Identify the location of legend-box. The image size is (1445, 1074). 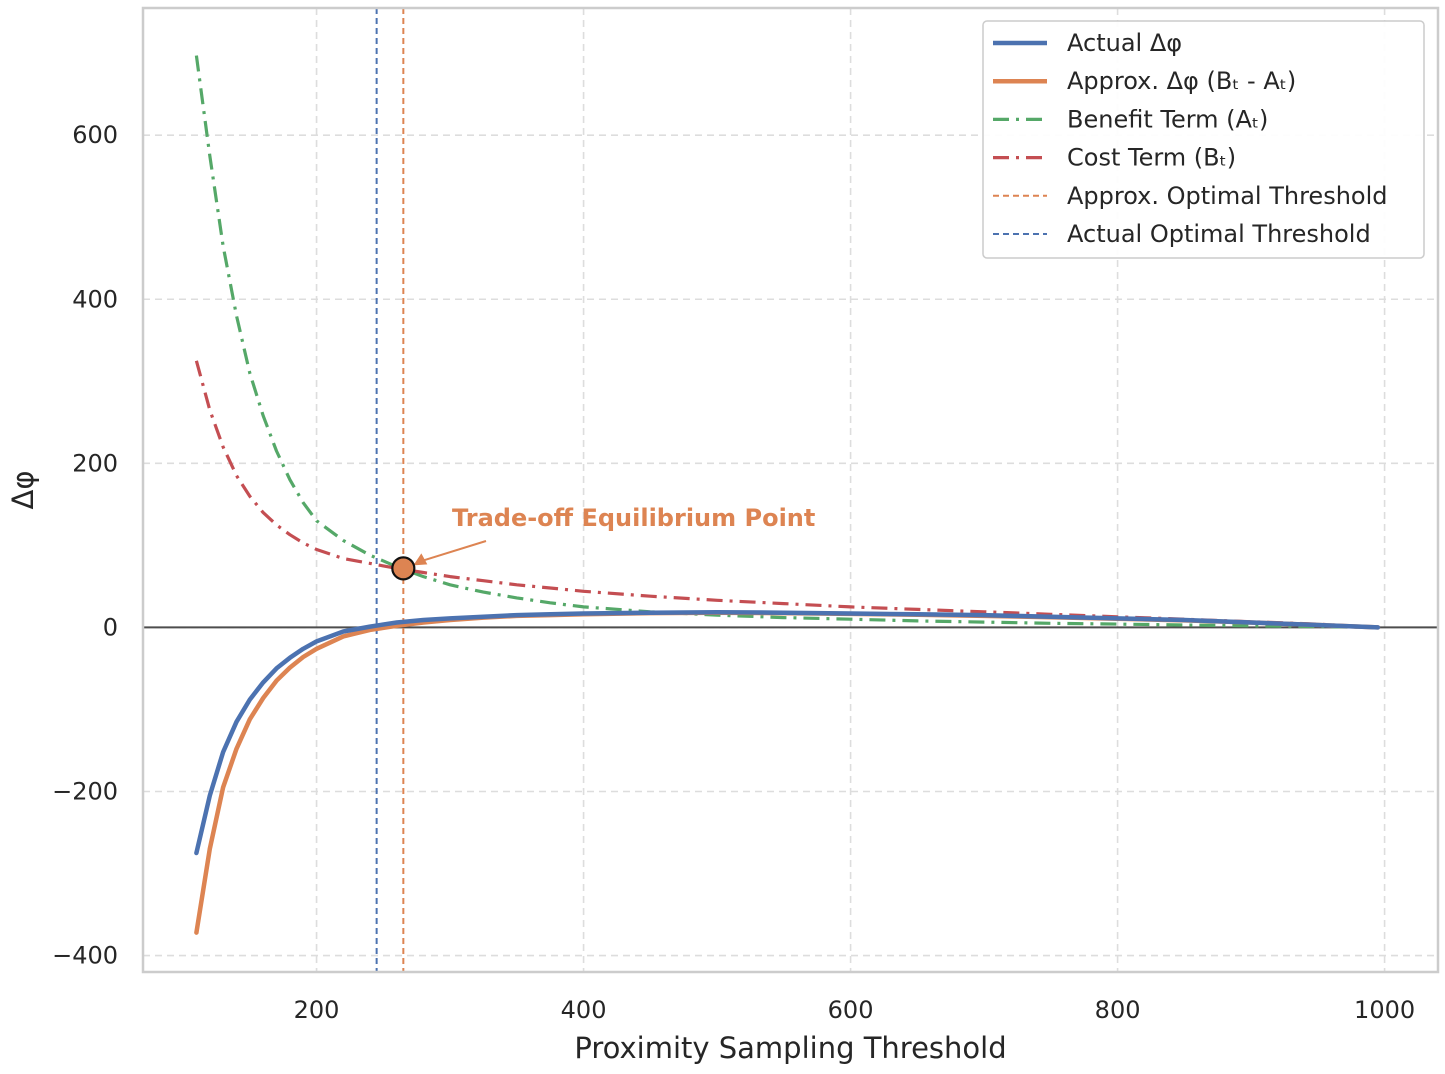
(1203, 139).